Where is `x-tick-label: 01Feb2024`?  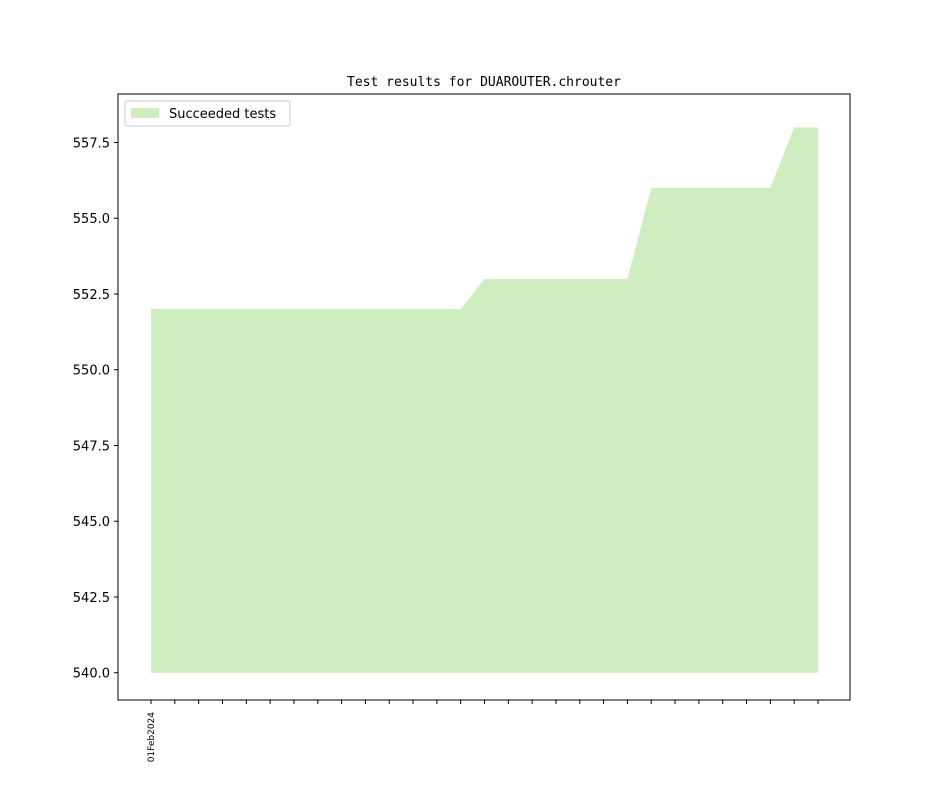
x-tick-label: 01Feb2024 is located at coordinates (152, 737).